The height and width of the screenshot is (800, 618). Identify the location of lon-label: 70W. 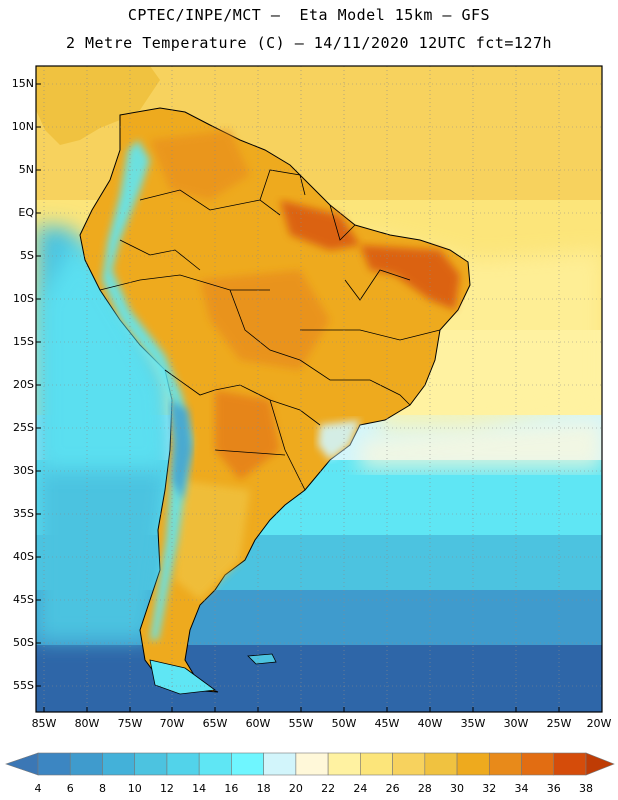
(172, 723).